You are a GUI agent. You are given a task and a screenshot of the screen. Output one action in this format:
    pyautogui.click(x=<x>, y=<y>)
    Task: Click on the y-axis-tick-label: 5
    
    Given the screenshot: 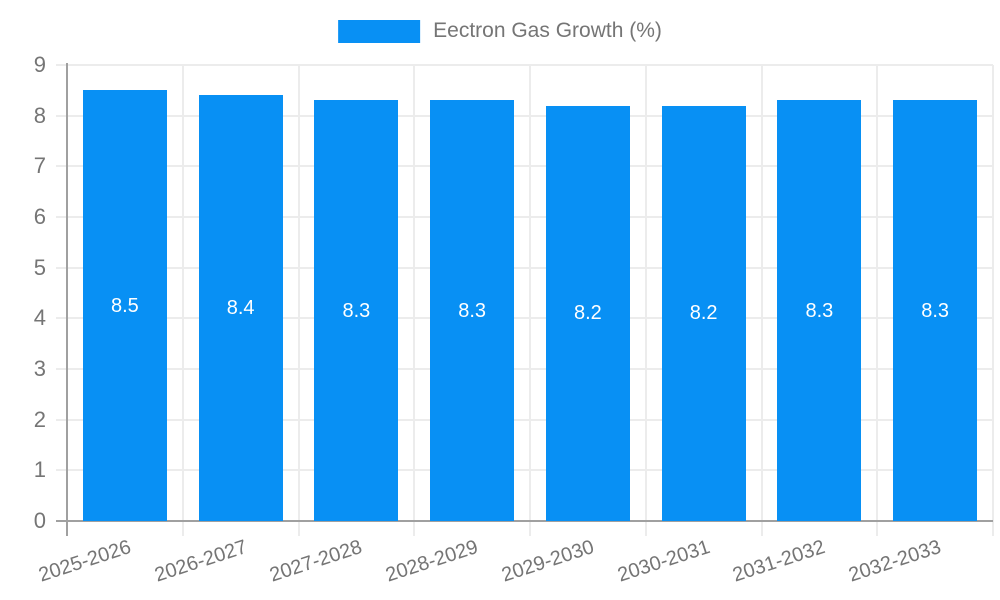 What is the action you would take?
    pyautogui.click(x=39, y=267)
    